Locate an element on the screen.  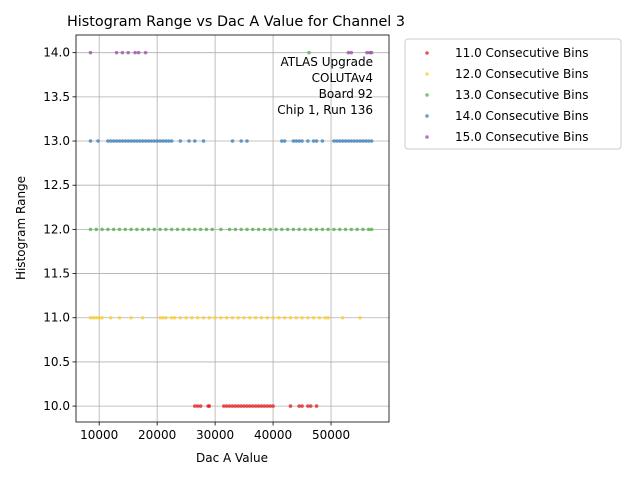
legend-label-13-bins: 13.0 Consecutive Bins is located at coordinates (521, 95).